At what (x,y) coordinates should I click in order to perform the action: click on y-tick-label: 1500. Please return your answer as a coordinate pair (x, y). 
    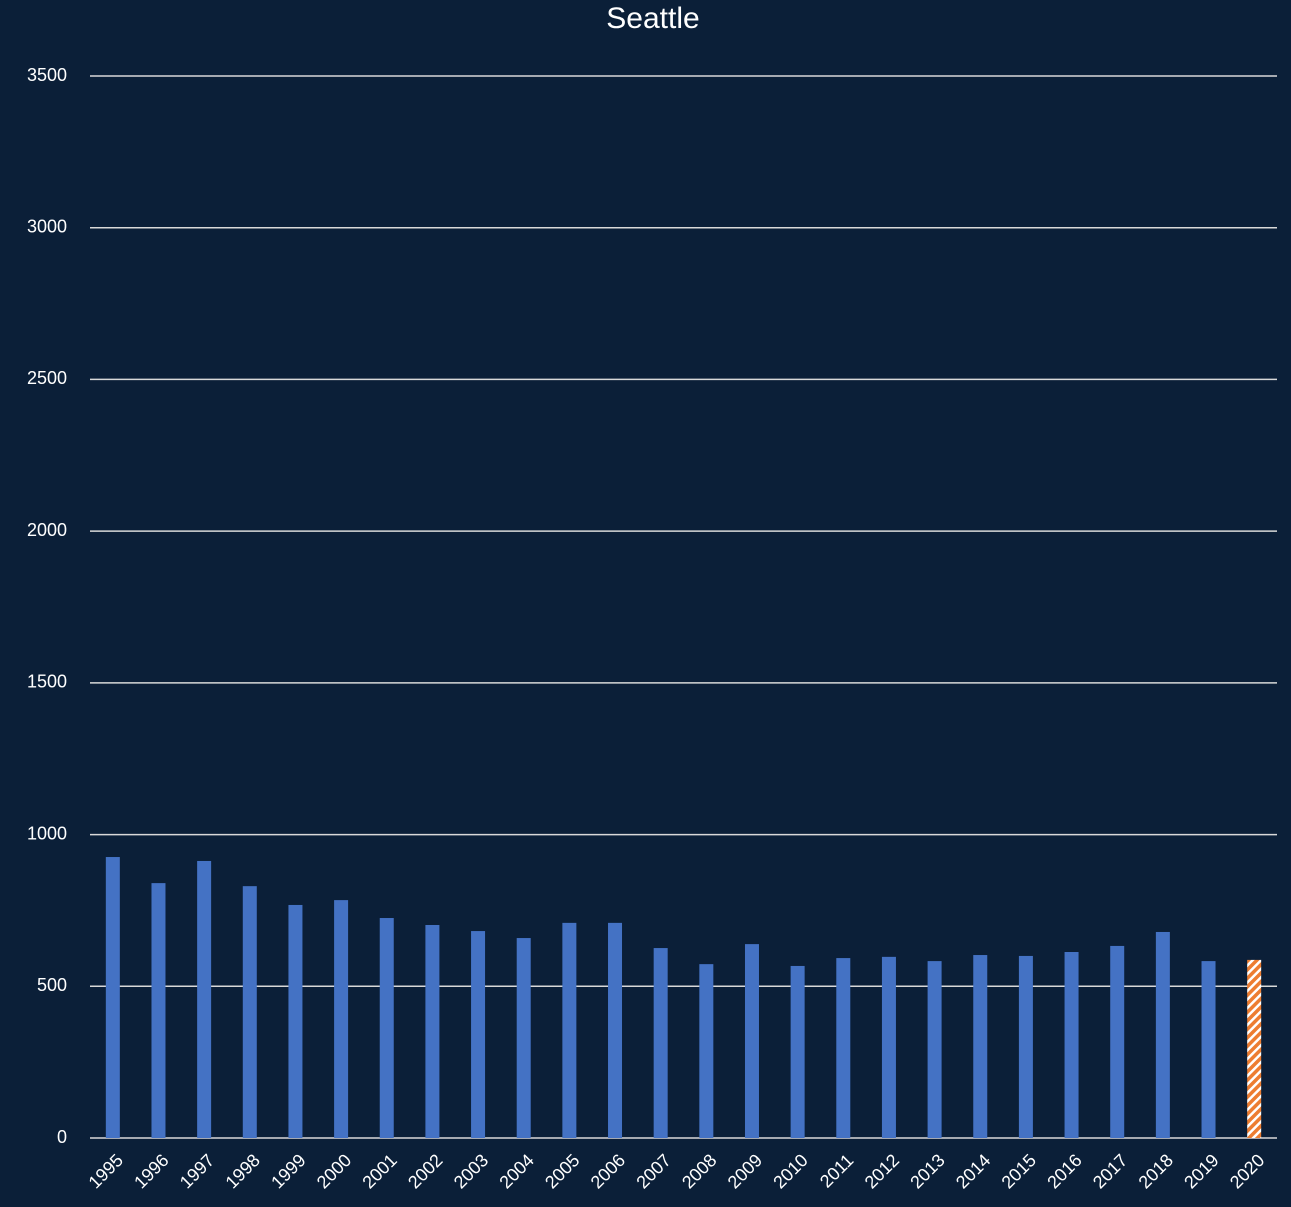
    Looking at the image, I should click on (47, 682).